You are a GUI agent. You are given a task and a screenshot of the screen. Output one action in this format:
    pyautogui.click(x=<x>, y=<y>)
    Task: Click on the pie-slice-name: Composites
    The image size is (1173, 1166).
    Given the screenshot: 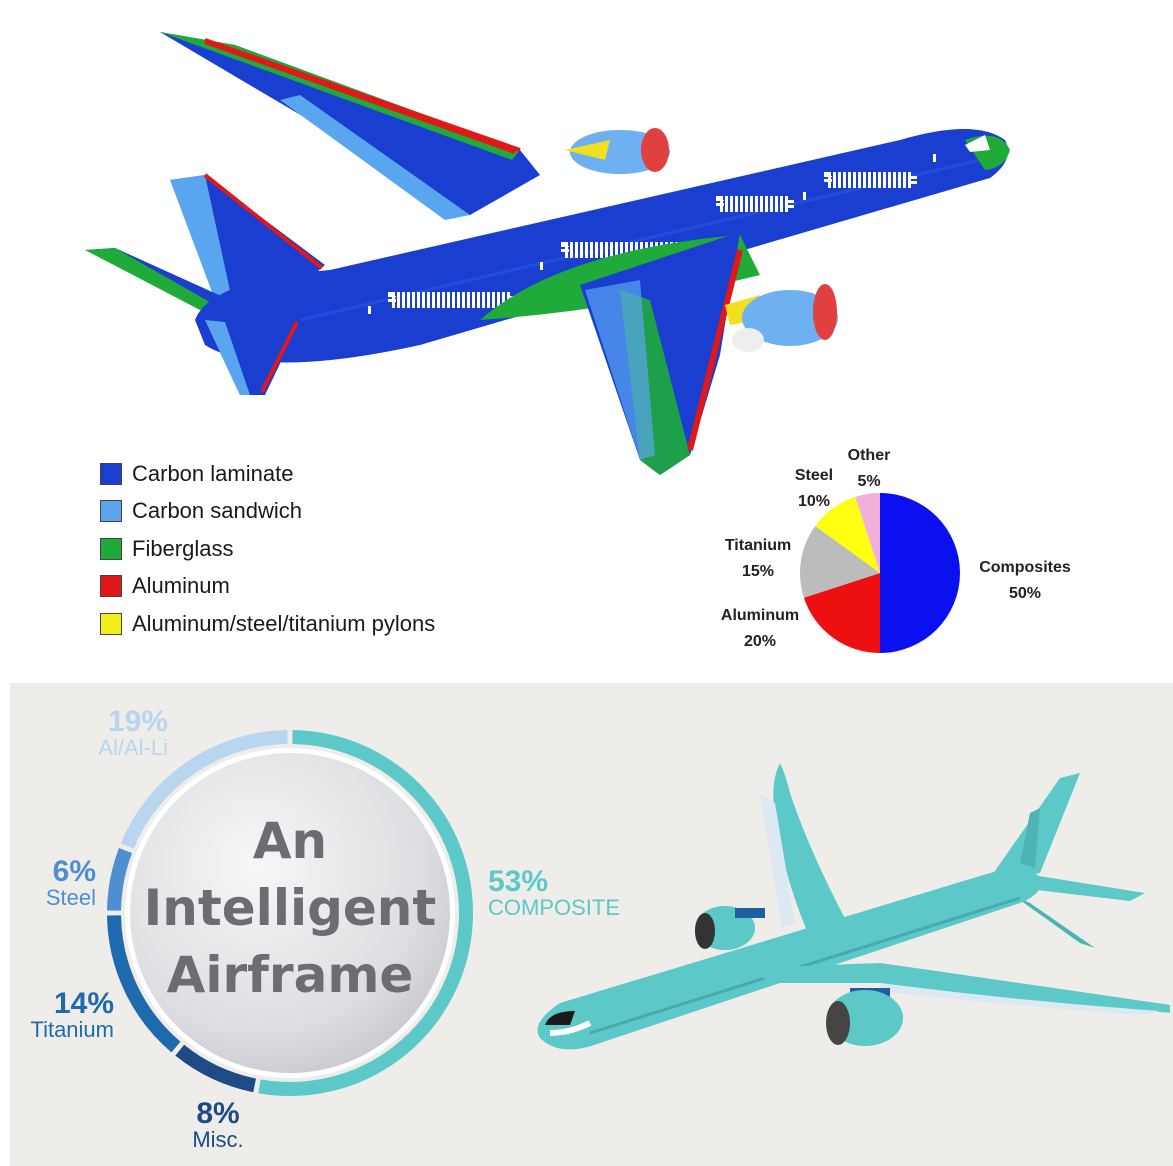 What is the action you would take?
    pyautogui.click(x=1025, y=567)
    